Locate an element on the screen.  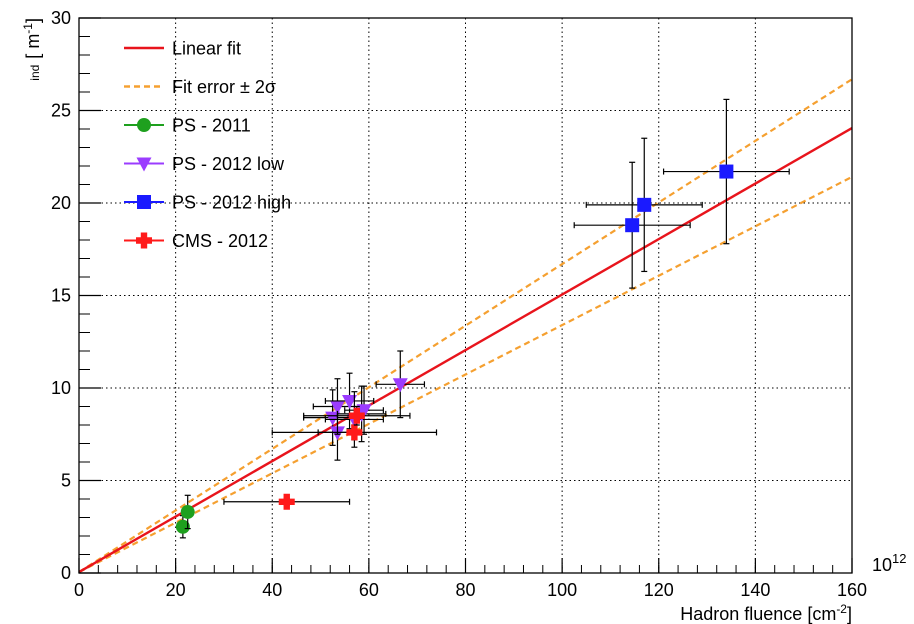
y-tick-label: 15 is located at coordinates (61, 296).